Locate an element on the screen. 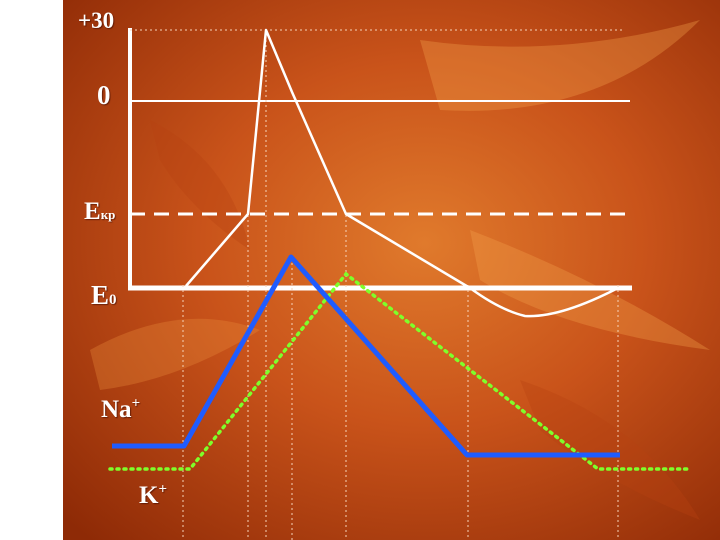 The height and width of the screenshot is (540, 720). label-potassium: K+ is located at coordinates (153, 496).